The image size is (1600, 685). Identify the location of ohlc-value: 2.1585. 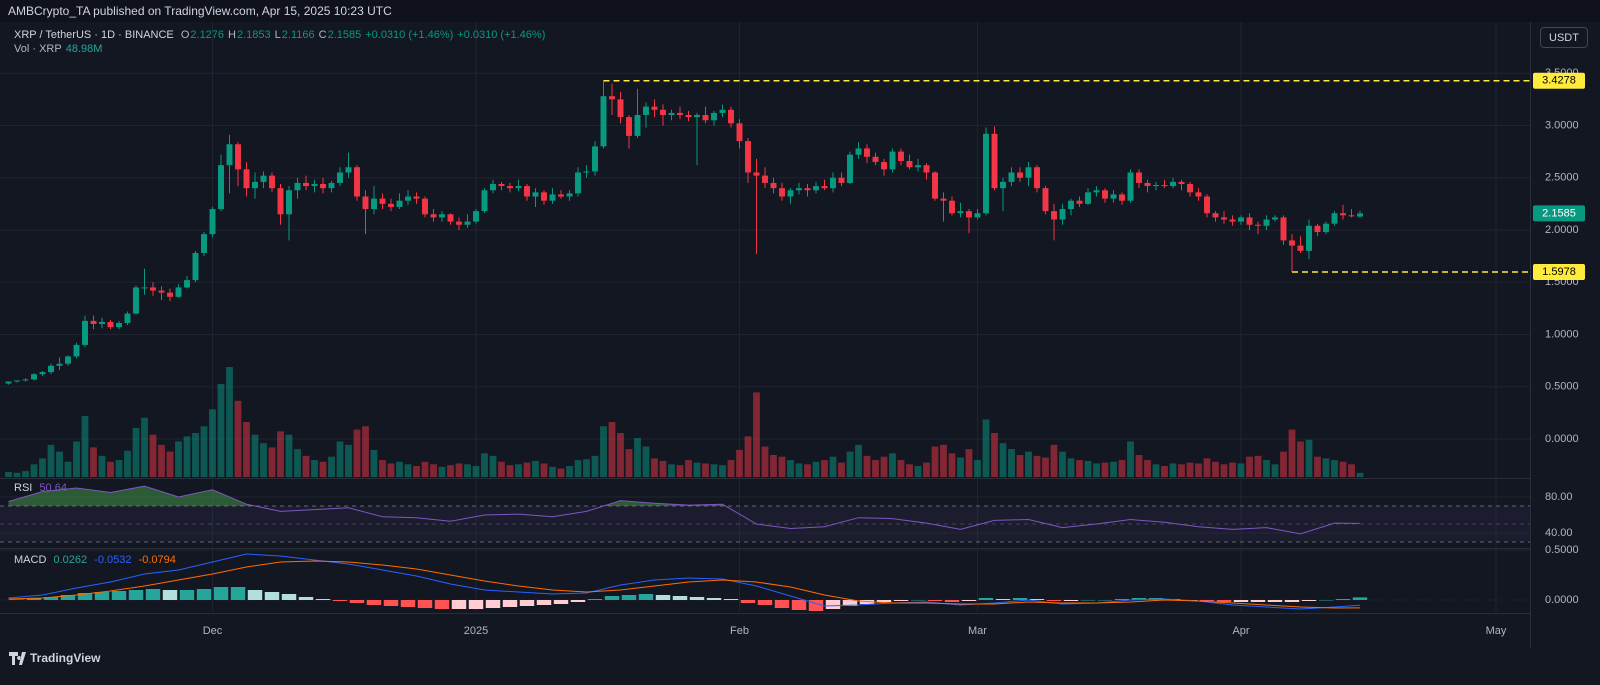
(344, 35).